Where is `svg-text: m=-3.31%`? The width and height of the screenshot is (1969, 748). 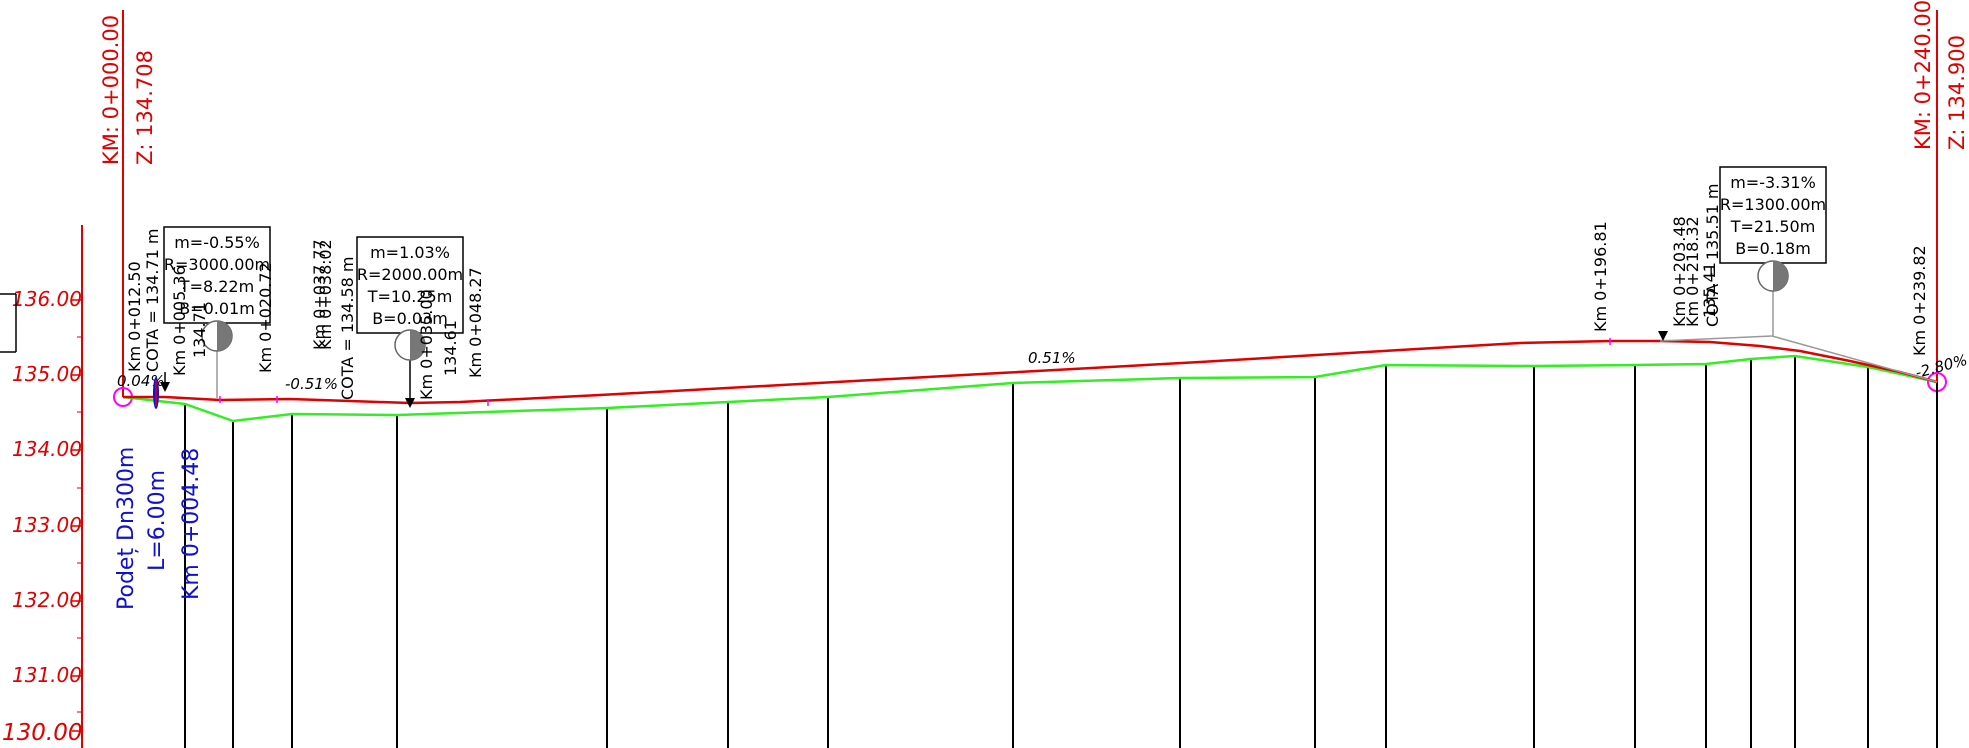 svg-text: m=-3.31% is located at coordinates (1773, 182).